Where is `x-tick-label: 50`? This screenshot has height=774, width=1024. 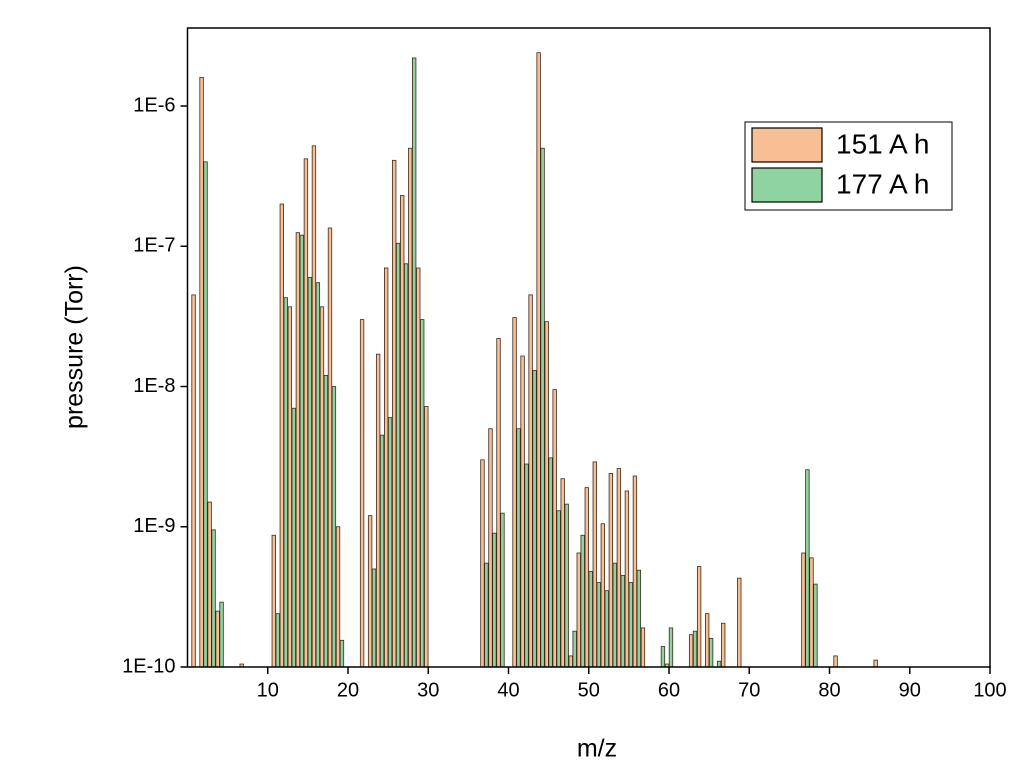
x-tick-label: 50 is located at coordinates (589, 690).